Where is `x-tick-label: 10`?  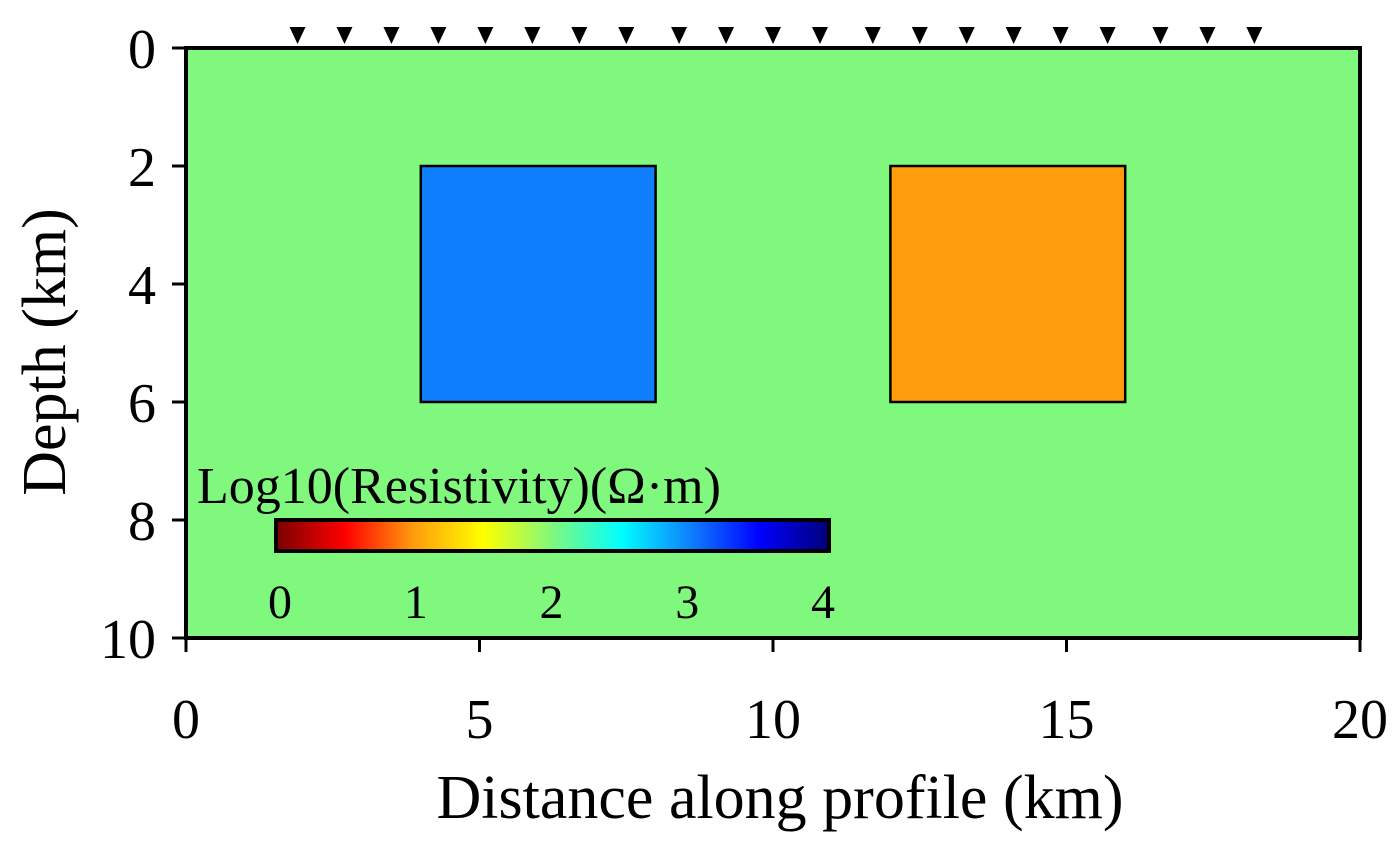
x-tick-label: 10 is located at coordinates (773, 720).